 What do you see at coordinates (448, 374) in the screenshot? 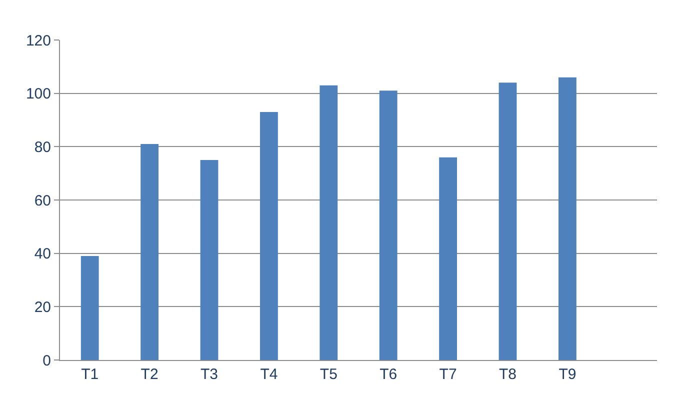
I see `x-tick-label: T7` at bounding box center [448, 374].